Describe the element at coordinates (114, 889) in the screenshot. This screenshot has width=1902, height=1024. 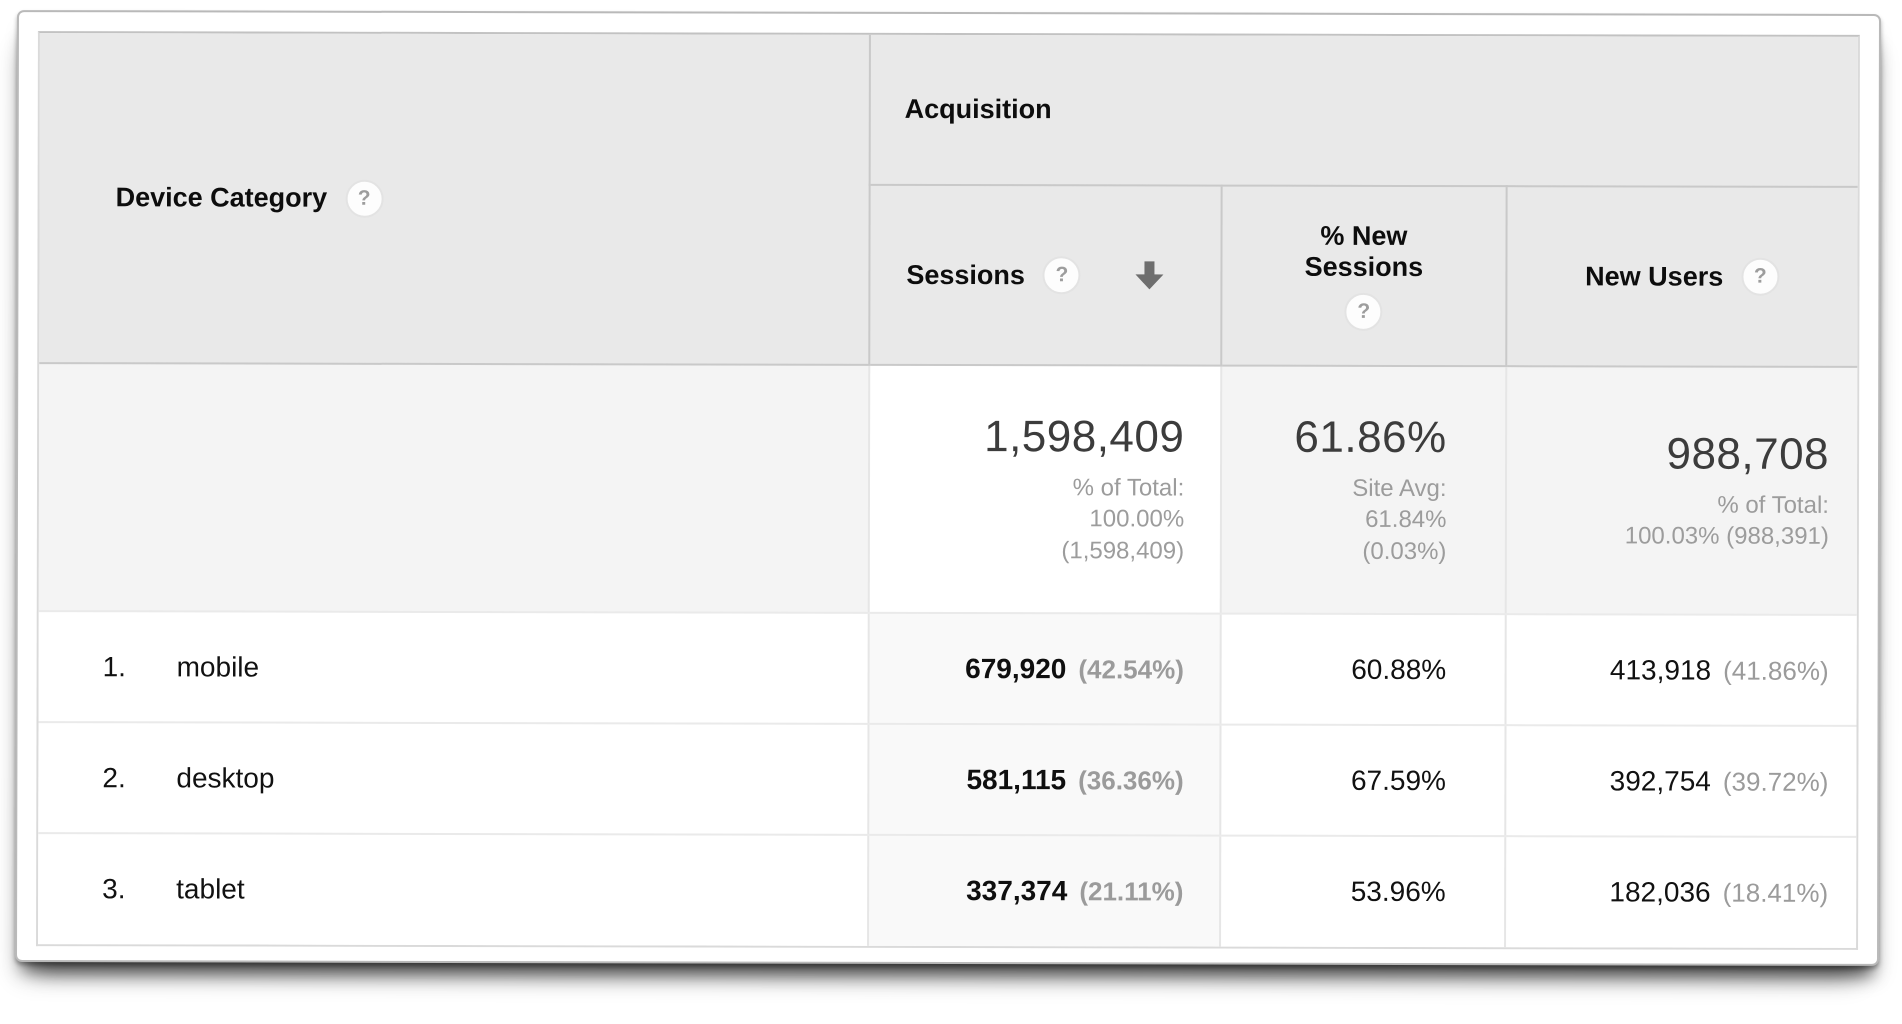
I see `row-index: 3.` at that location.